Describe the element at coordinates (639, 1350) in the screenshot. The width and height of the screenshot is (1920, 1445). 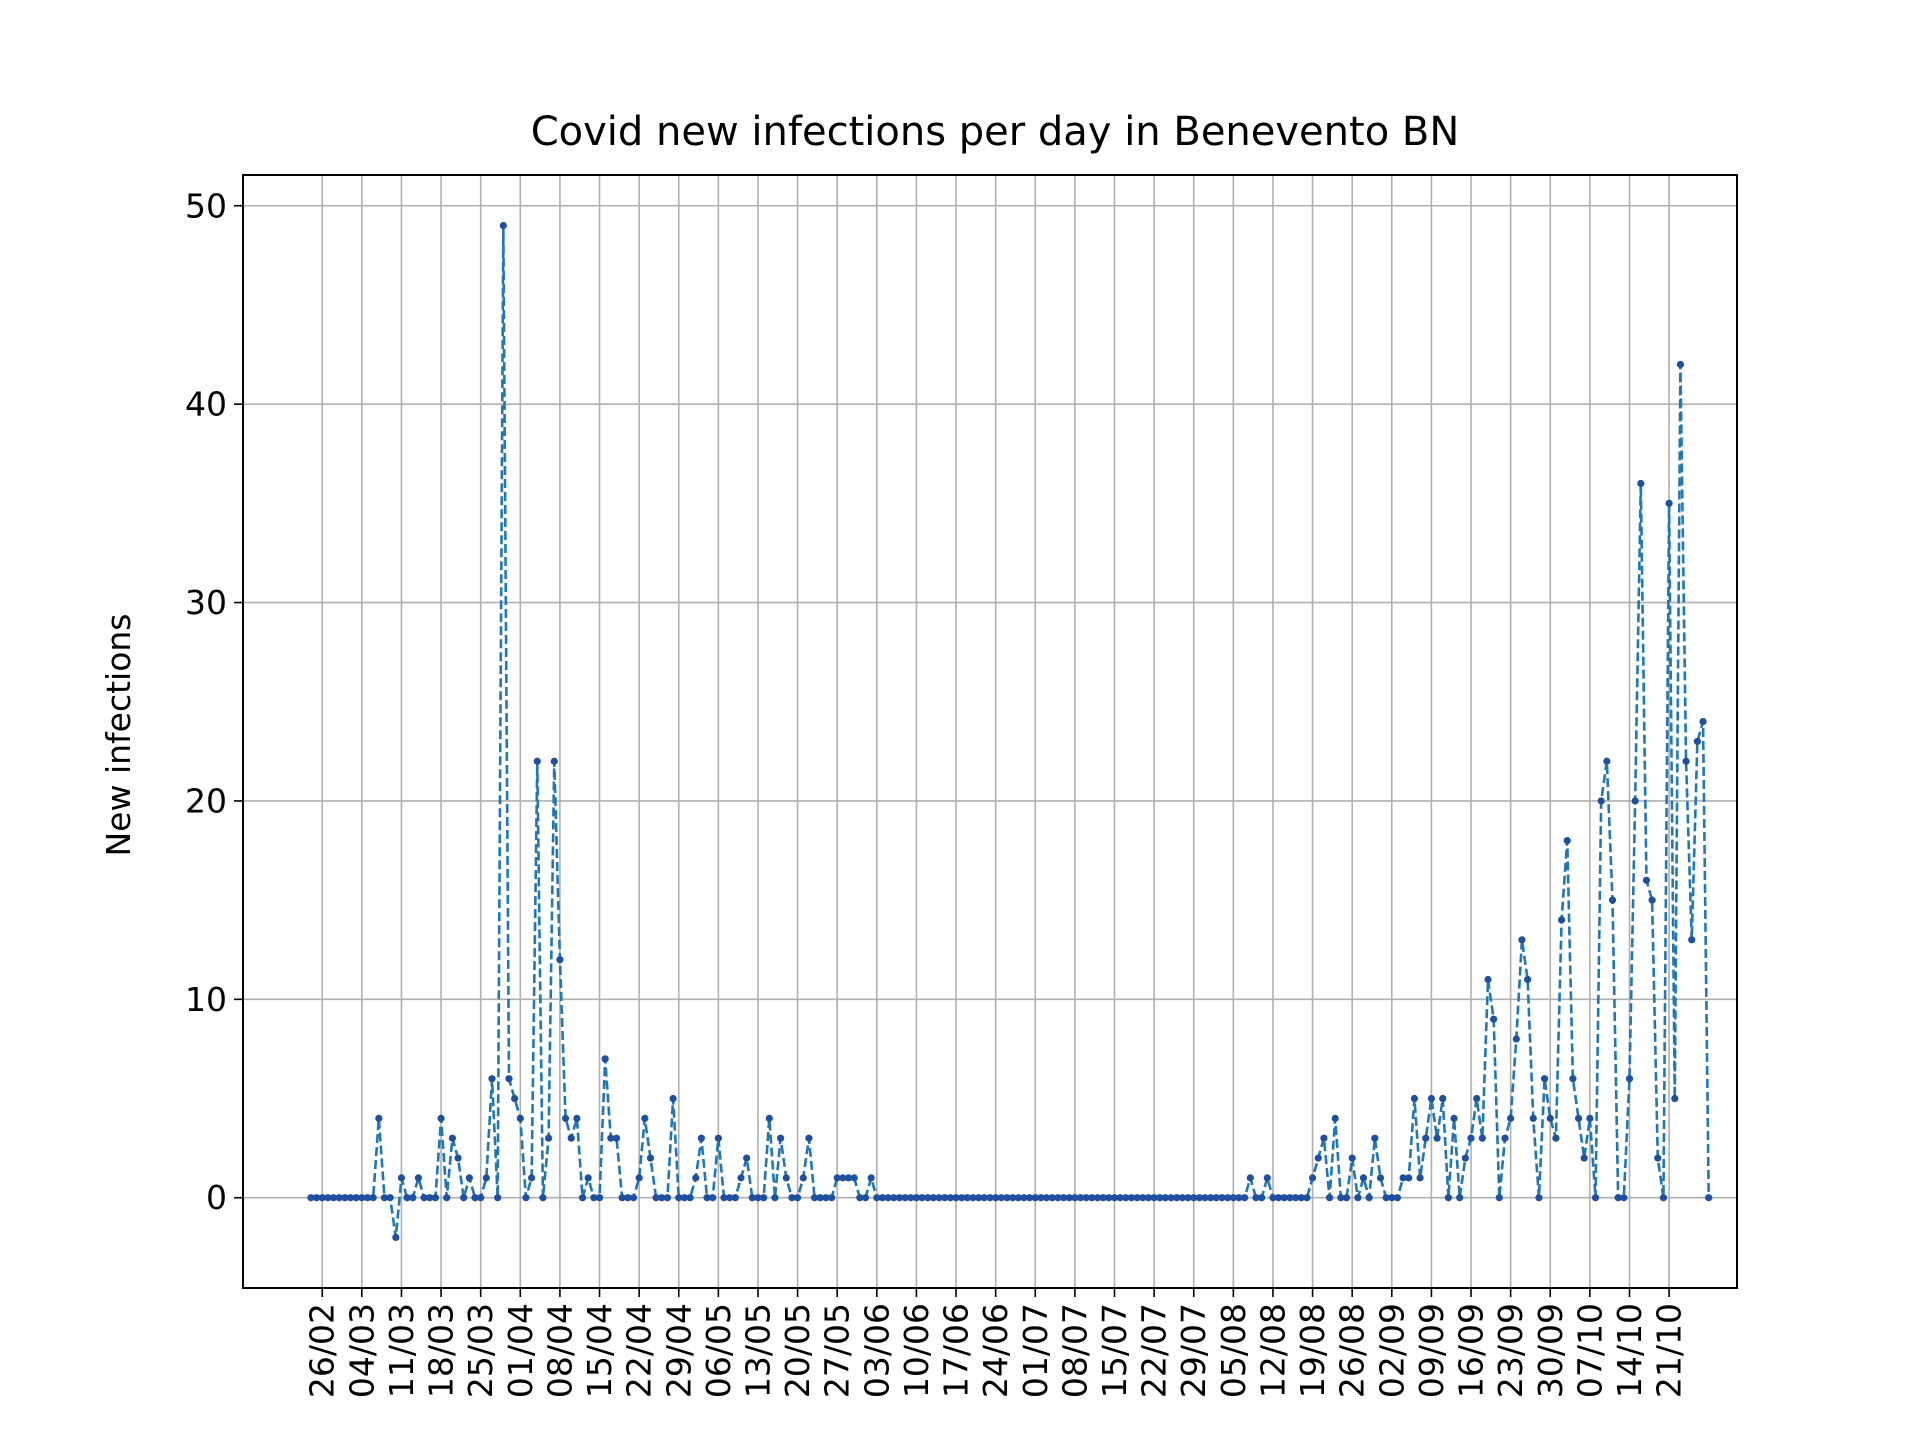
I see `x-tick-label: 22/04` at that location.